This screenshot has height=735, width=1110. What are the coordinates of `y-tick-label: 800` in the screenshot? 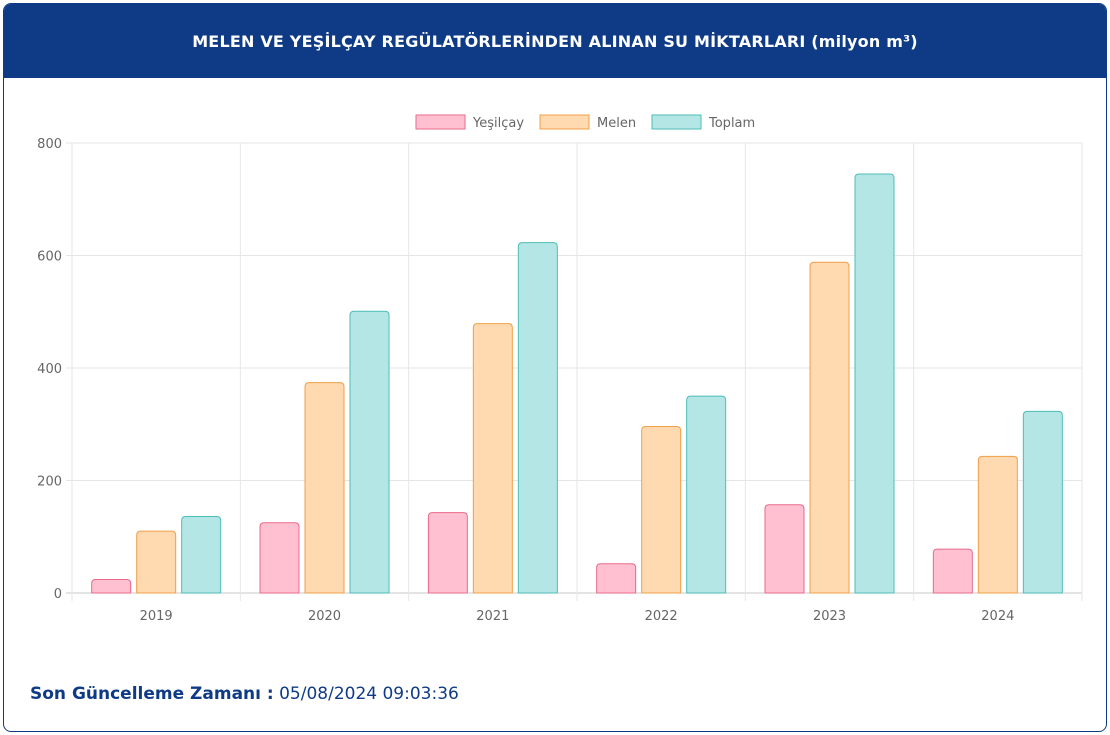 It's located at (49, 144).